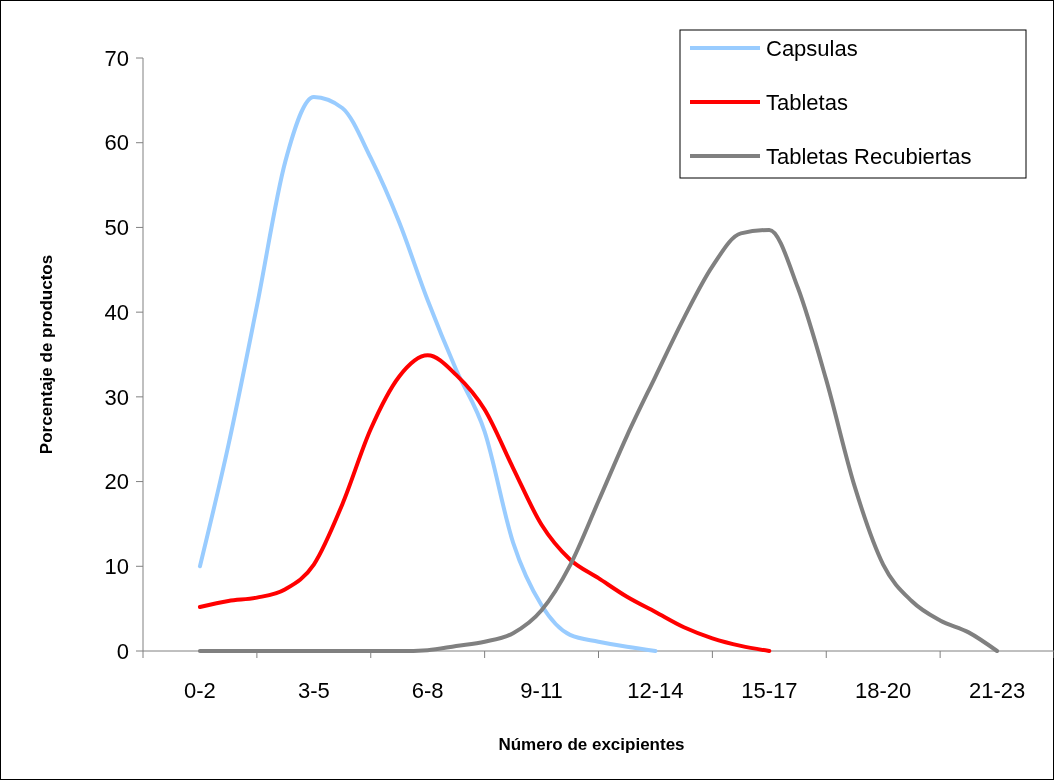  I want to click on x-tick-label: 21-23, so click(997, 690).